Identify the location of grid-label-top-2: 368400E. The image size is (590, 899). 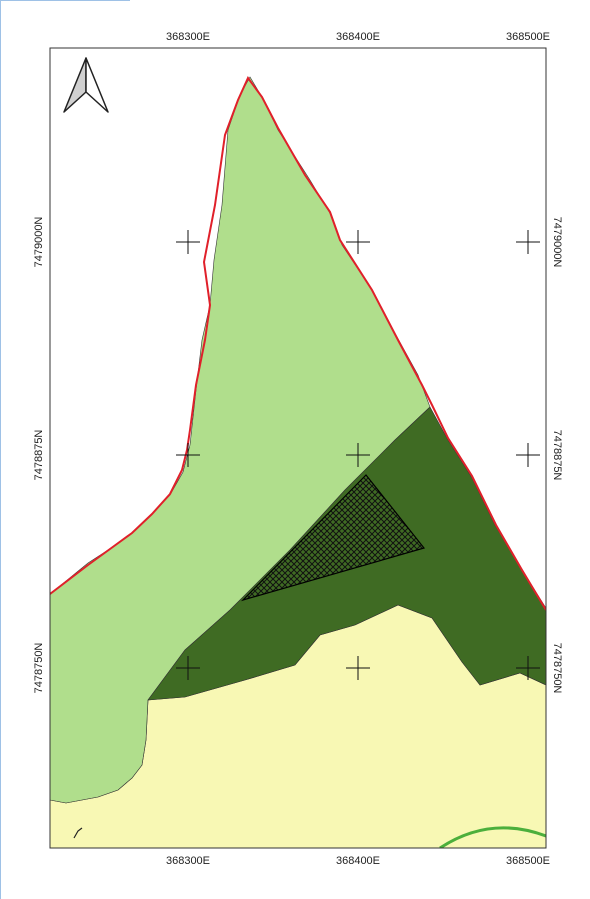
(358, 37).